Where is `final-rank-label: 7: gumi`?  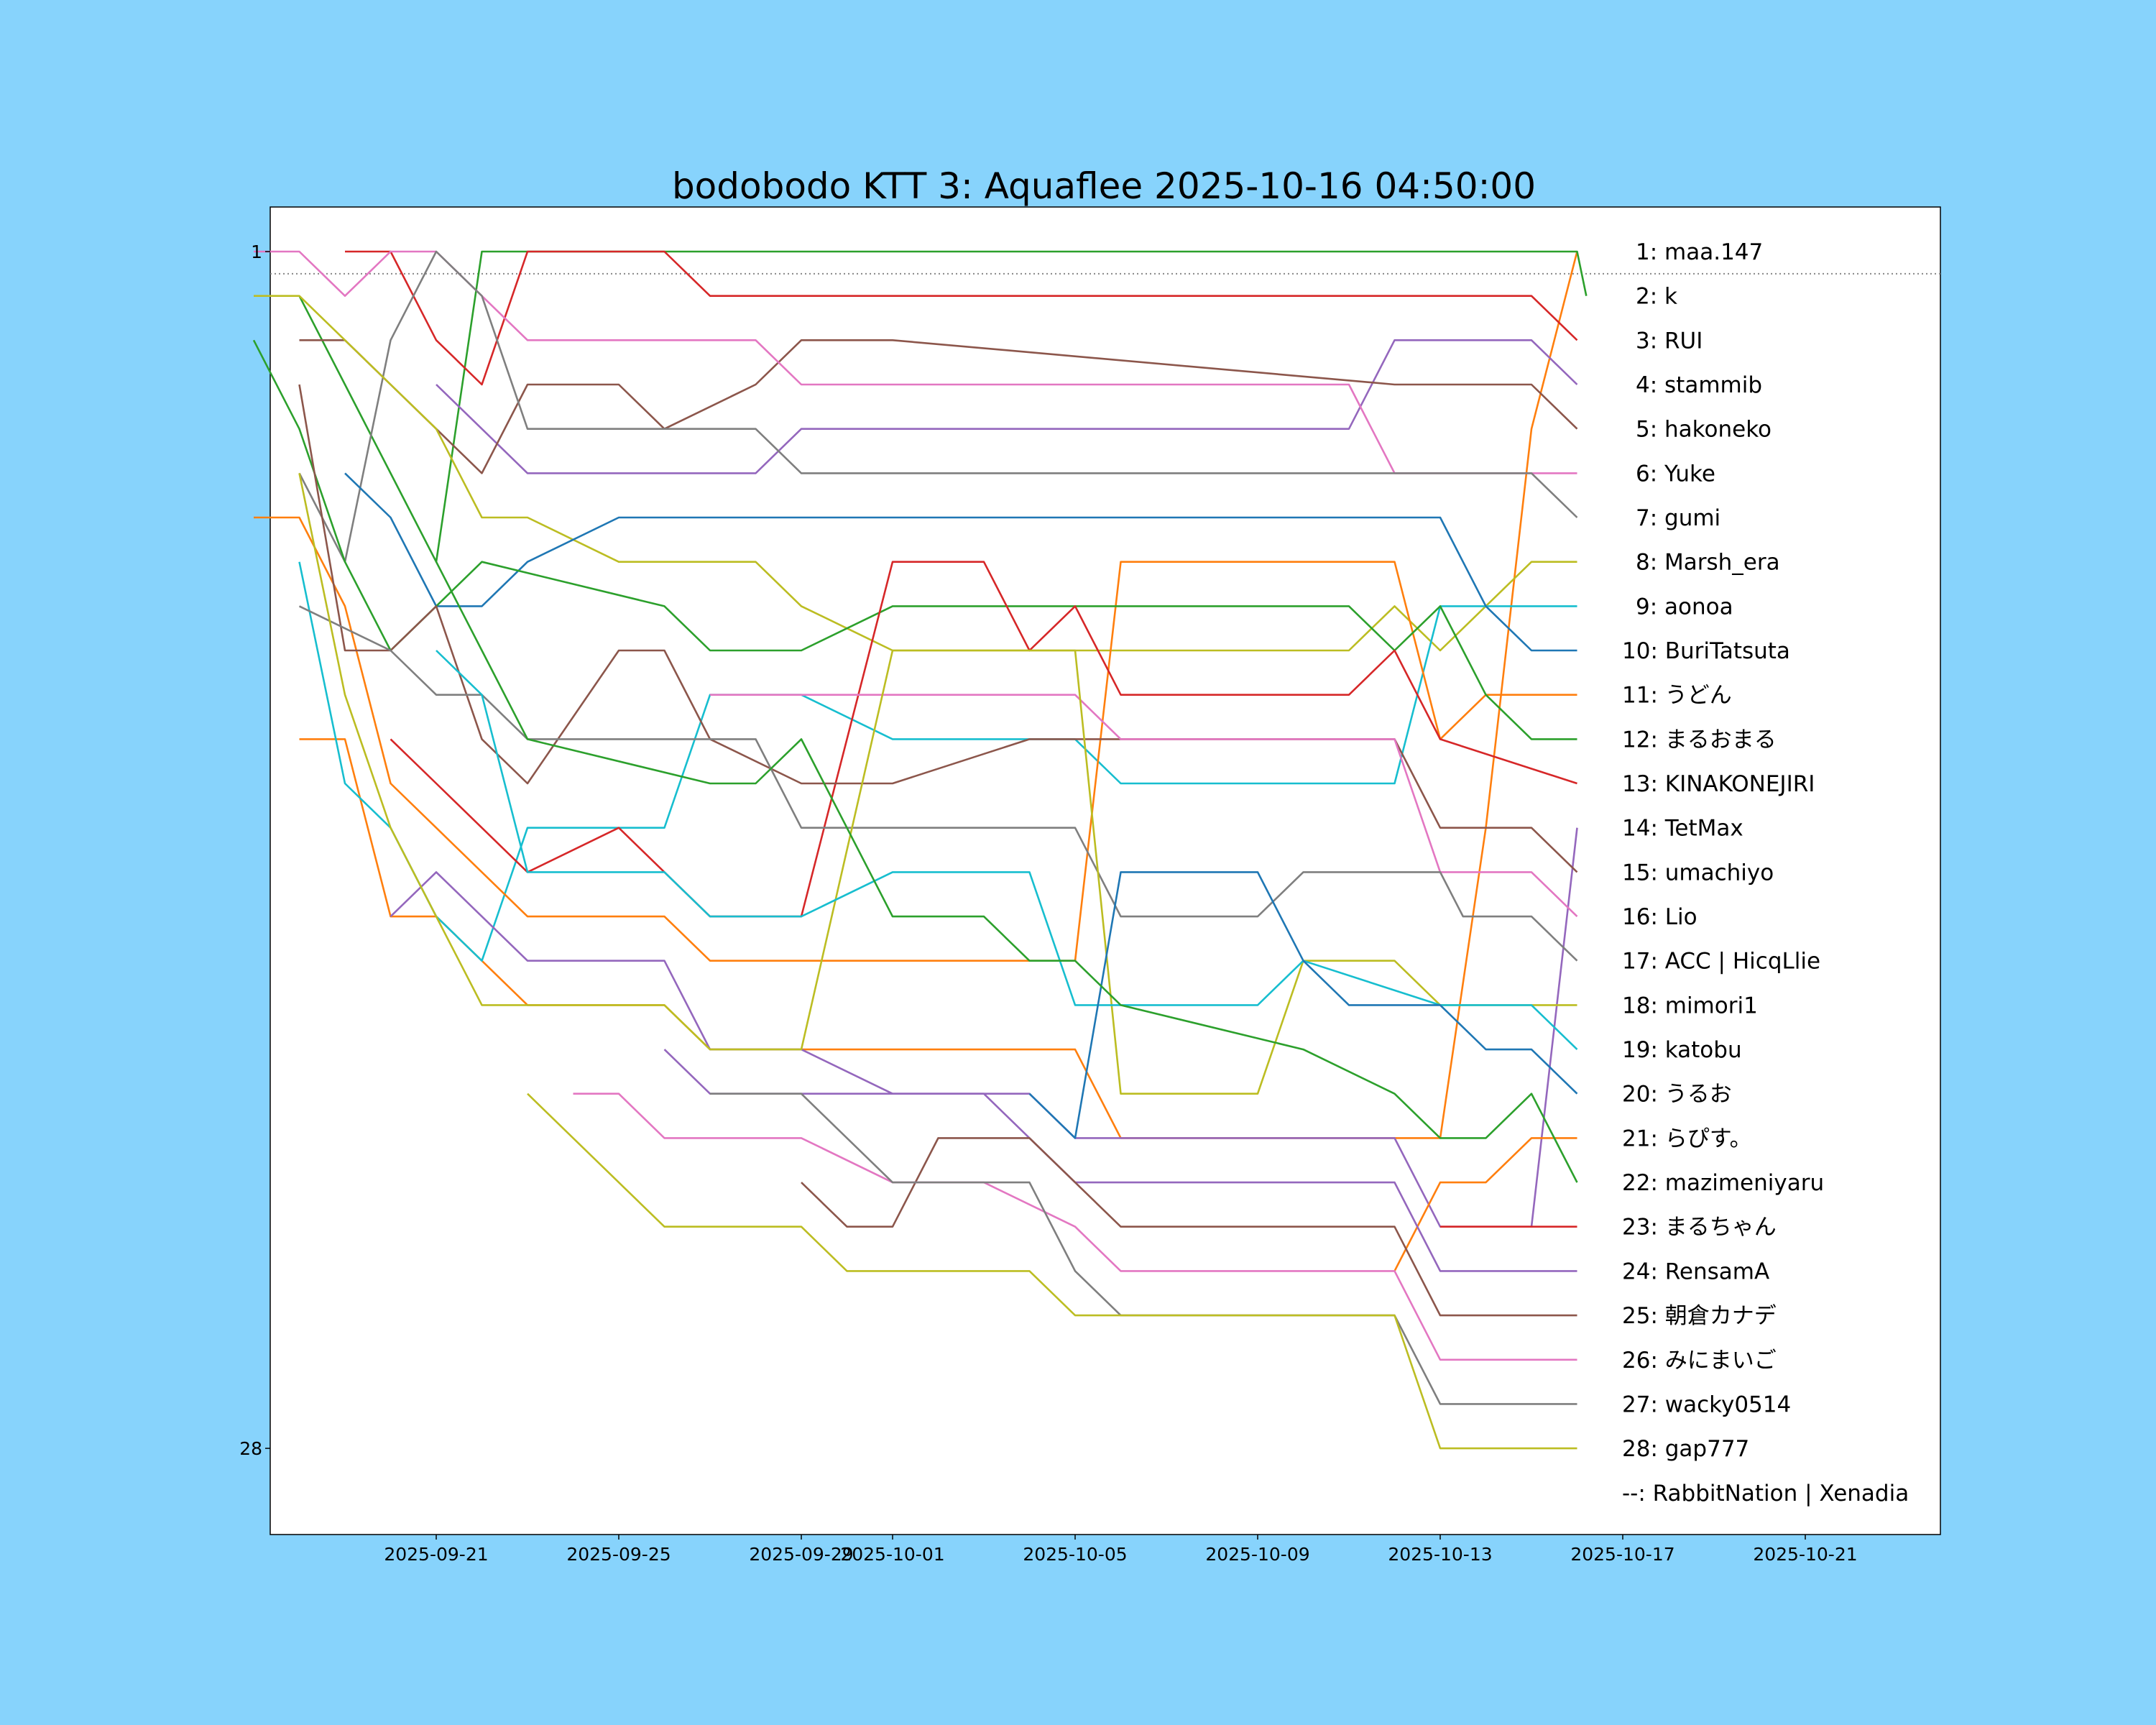 final-rank-label: 7: gumi is located at coordinates (1678, 518).